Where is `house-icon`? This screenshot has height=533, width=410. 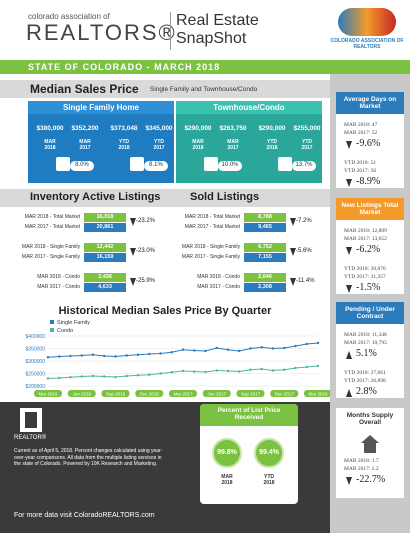 house-icon is located at coordinates (370, 444).